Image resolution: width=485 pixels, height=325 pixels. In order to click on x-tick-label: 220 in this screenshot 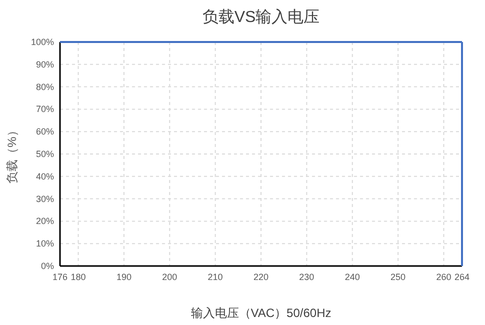, I will do `click(261, 277)`.